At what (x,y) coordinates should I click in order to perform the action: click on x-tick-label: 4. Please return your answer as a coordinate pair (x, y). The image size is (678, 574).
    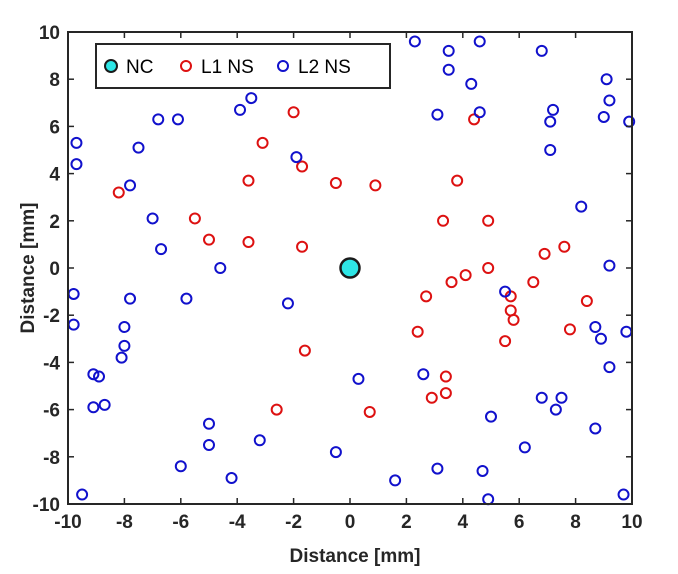
    Looking at the image, I should click on (463, 522).